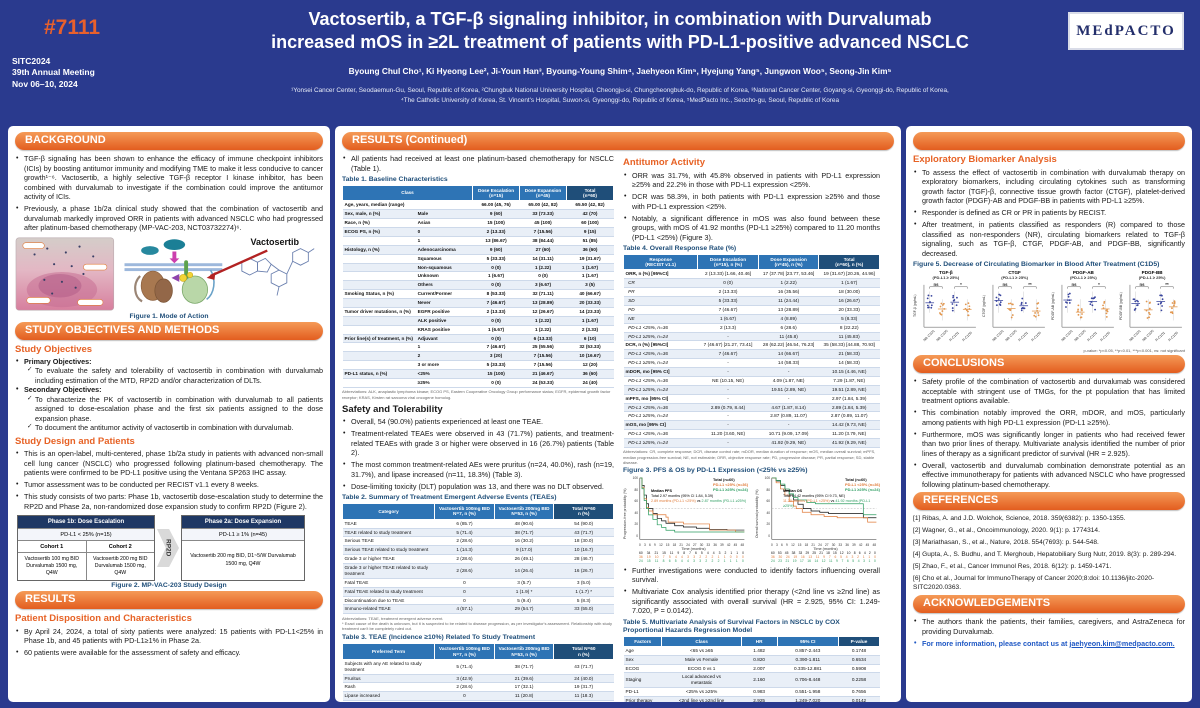 The height and width of the screenshot is (708, 1200). Describe the element at coordinates (691, 561) in the screenshot. I see `pfs-risk-row-ge25: 24 15 11 8 6 5 4 4 3 3 2 2 2 1 1 1 0` at that location.